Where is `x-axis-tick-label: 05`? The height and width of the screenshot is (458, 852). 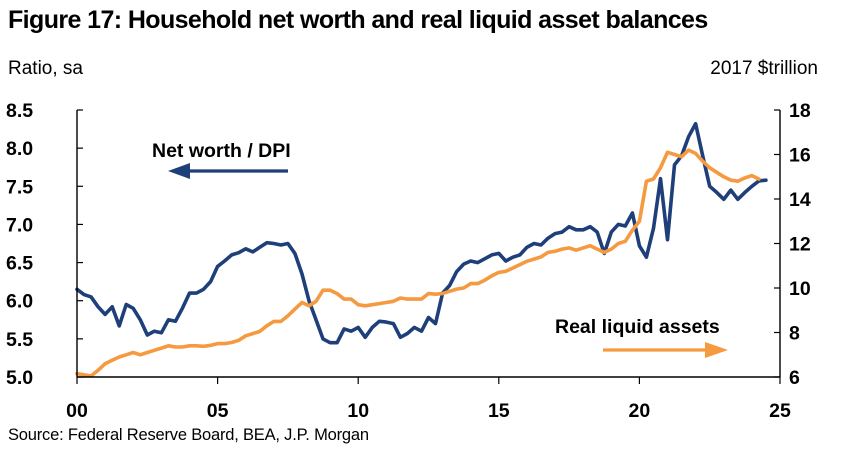
x-axis-tick-label: 05 is located at coordinates (218, 411).